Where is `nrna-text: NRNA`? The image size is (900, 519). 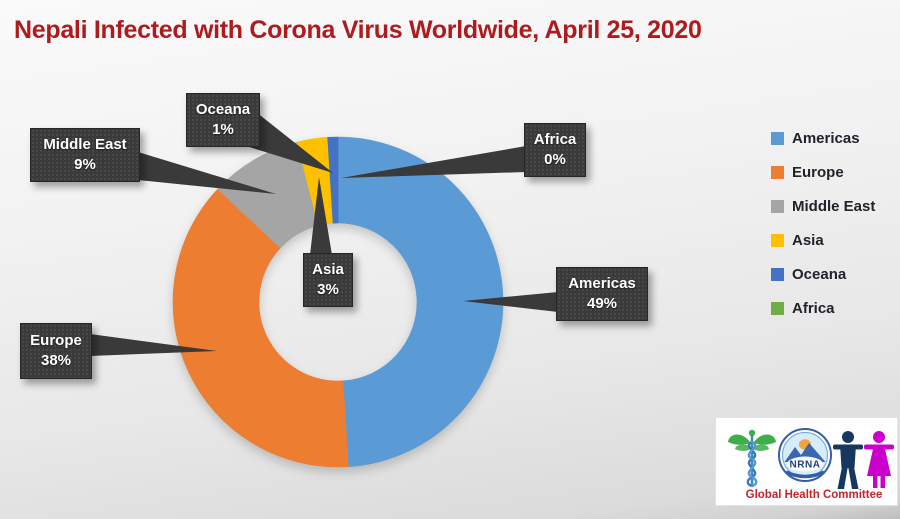 nrna-text: NRNA is located at coordinates (805, 465).